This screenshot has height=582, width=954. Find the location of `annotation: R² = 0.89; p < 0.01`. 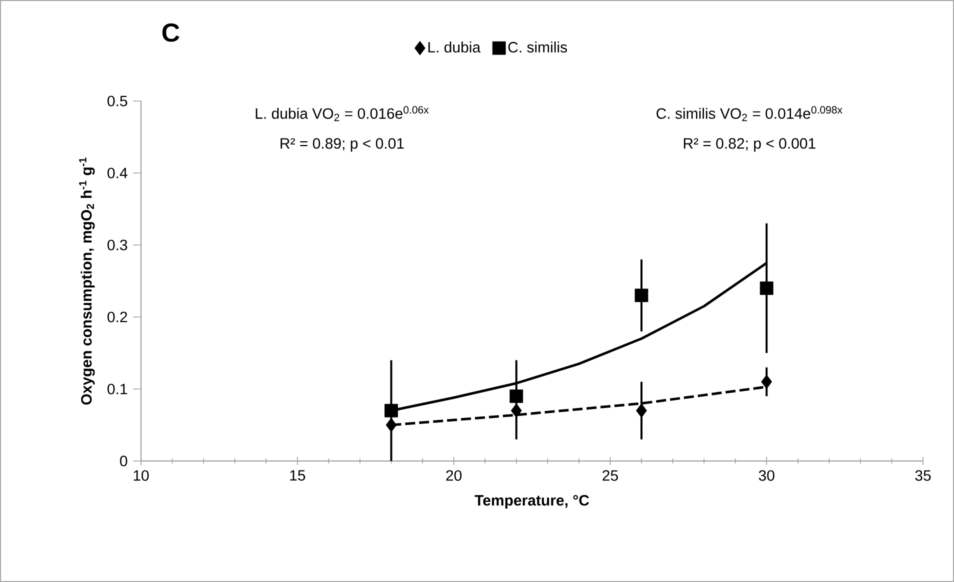

annotation: R² = 0.89; p < 0.01 is located at coordinates (342, 145).